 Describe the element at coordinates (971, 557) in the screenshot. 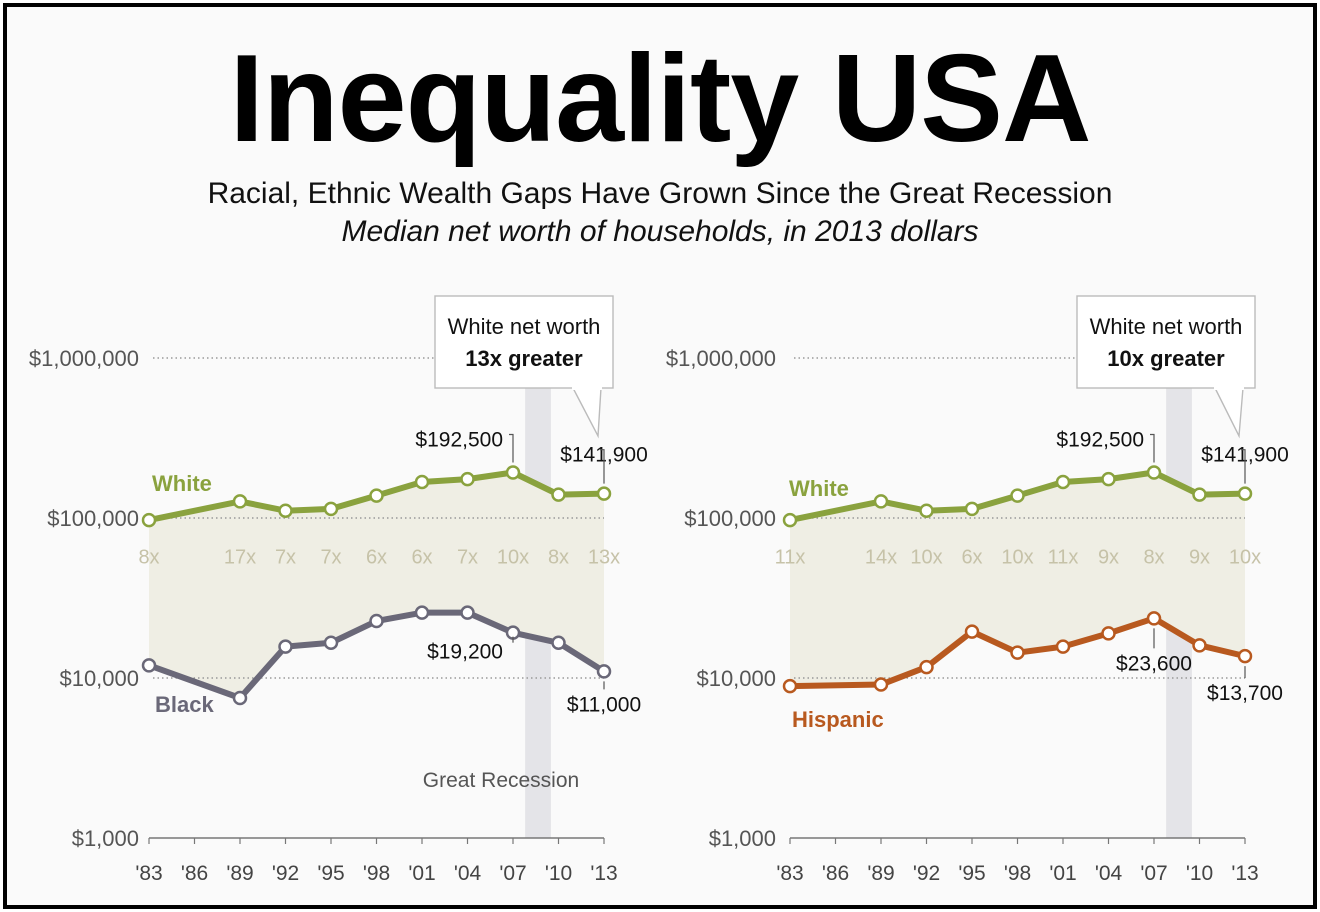

I see `ratio-label: 6x` at that location.